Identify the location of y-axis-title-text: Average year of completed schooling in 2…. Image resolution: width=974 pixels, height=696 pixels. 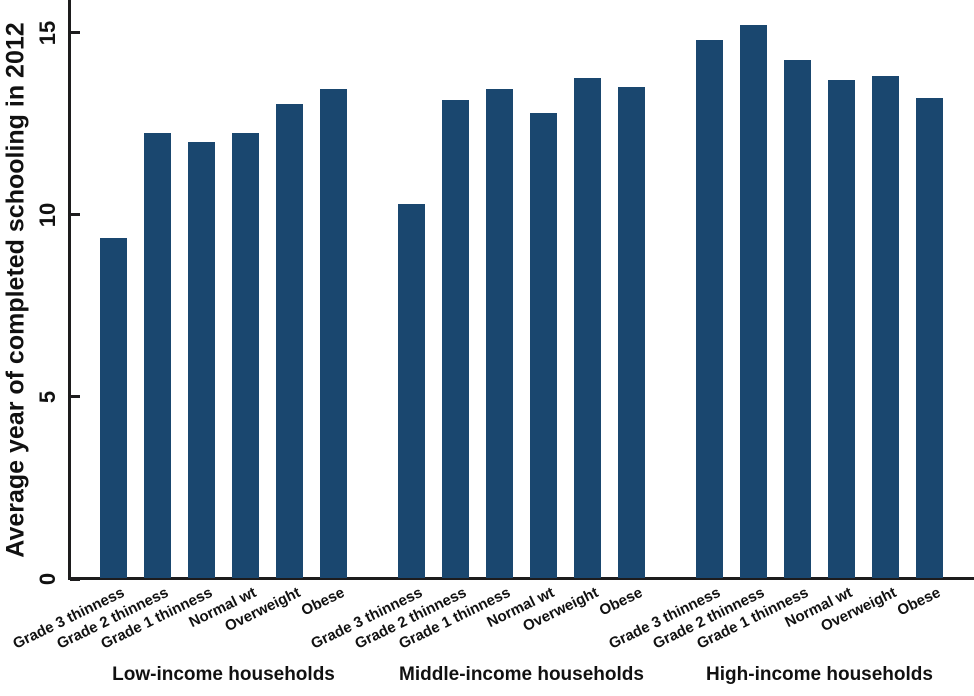
(15, 290).